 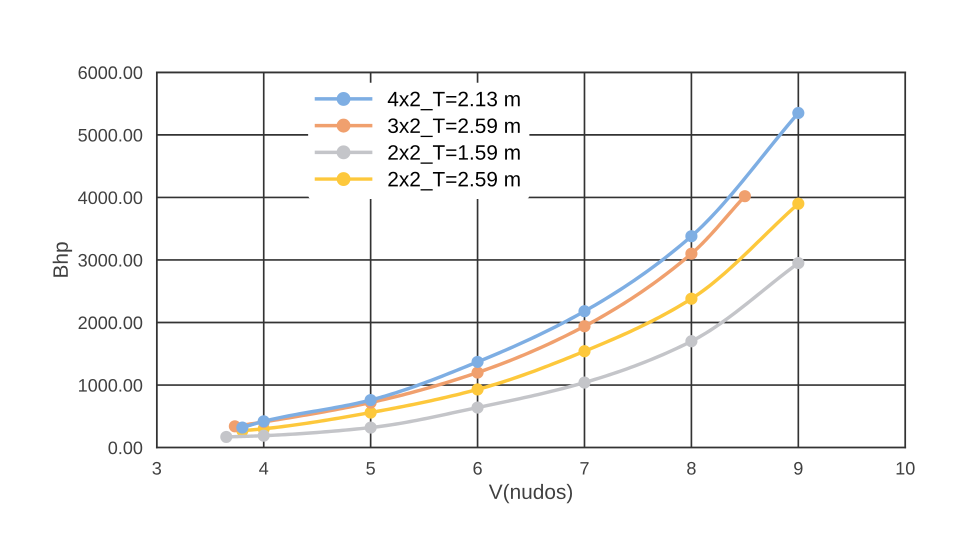 I want to click on y-axis-title: Bhp, so click(x=62, y=259).